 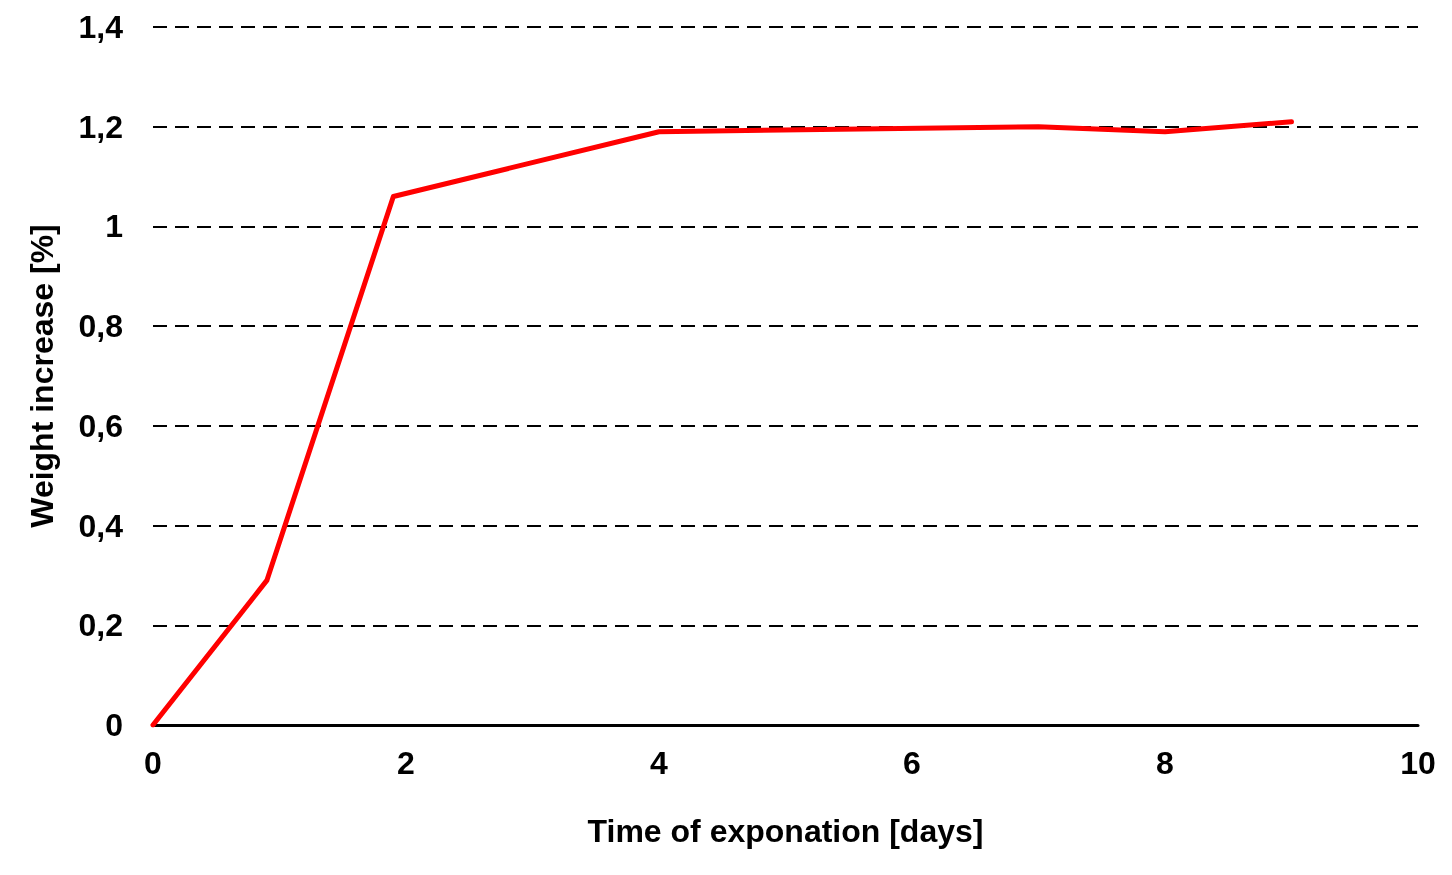 What do you see at coordinates (659, 763) in the screenshot?
I see `x-tick-label: 4` at bounding box center [659, 763].